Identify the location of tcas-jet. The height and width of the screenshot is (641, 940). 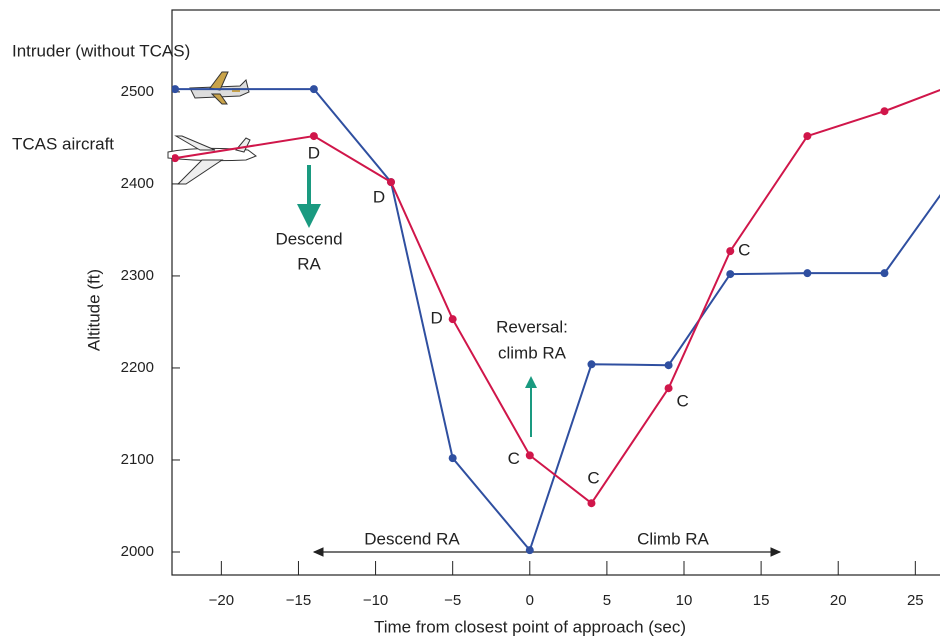
(212, 160).